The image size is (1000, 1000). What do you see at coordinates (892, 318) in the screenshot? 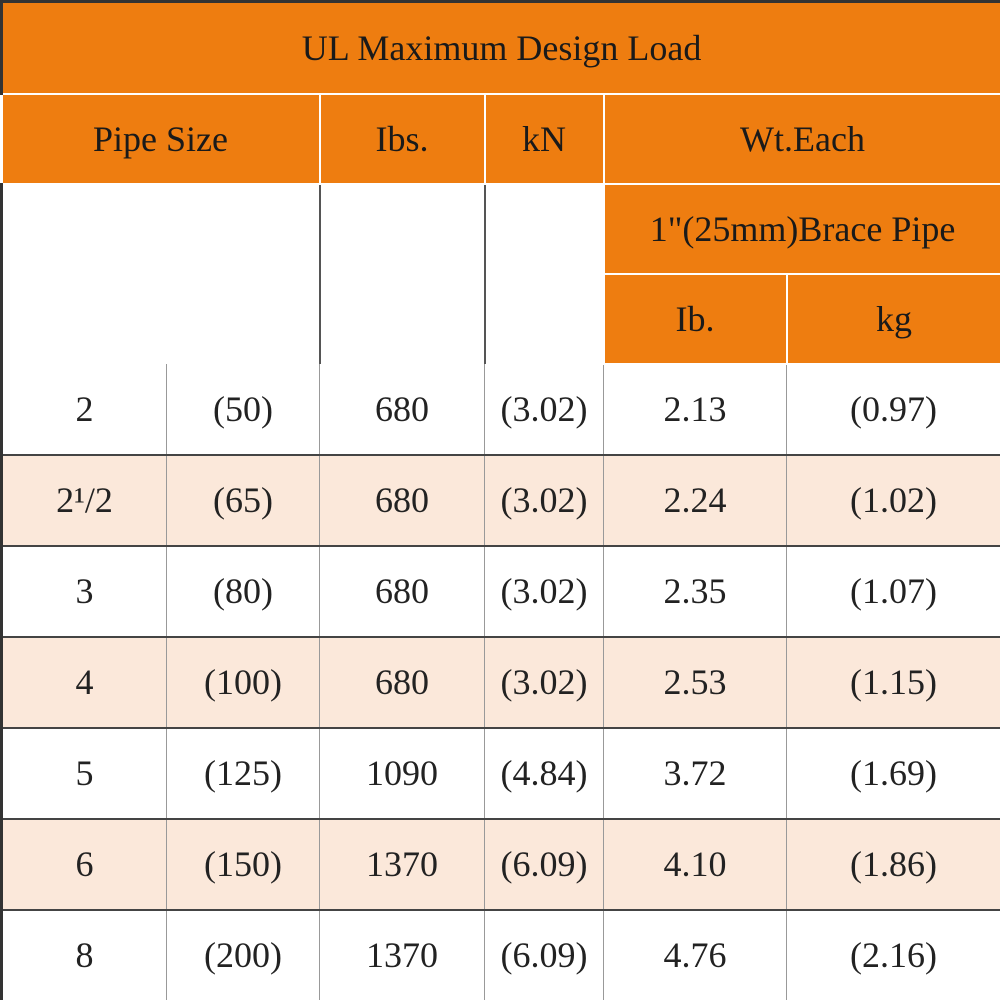
I see `header-cell: kg` at bounding box center [892, 318].